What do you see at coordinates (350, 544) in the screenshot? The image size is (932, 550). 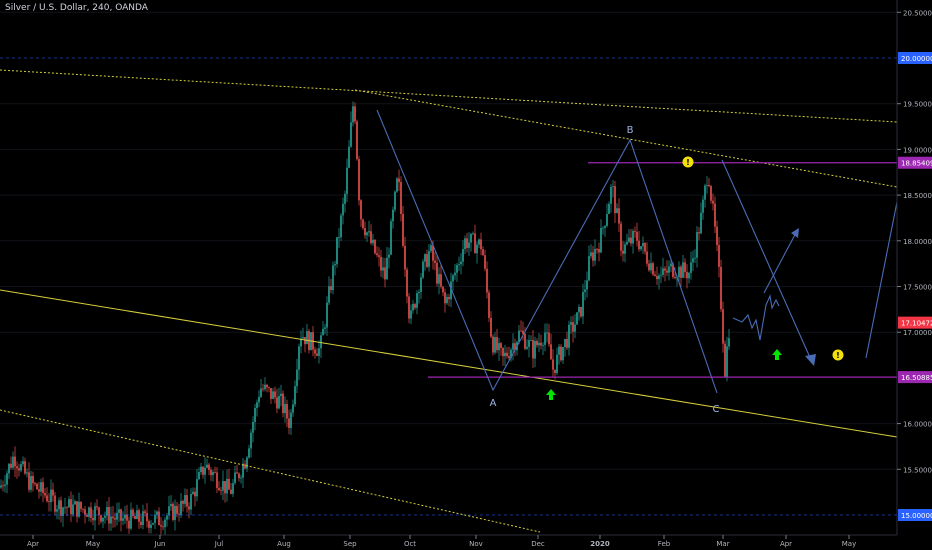 I see `time-tick-label: Sep` at bounding box center [350, 544].